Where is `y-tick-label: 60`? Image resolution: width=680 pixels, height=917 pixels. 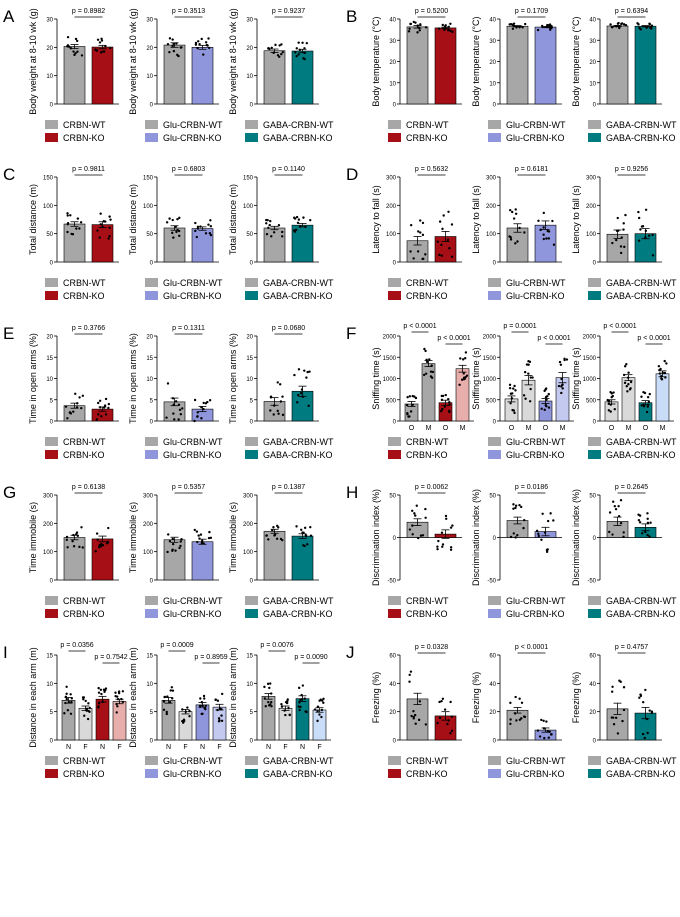 y-tick-label: 60 is located at coordinates (492, 657).